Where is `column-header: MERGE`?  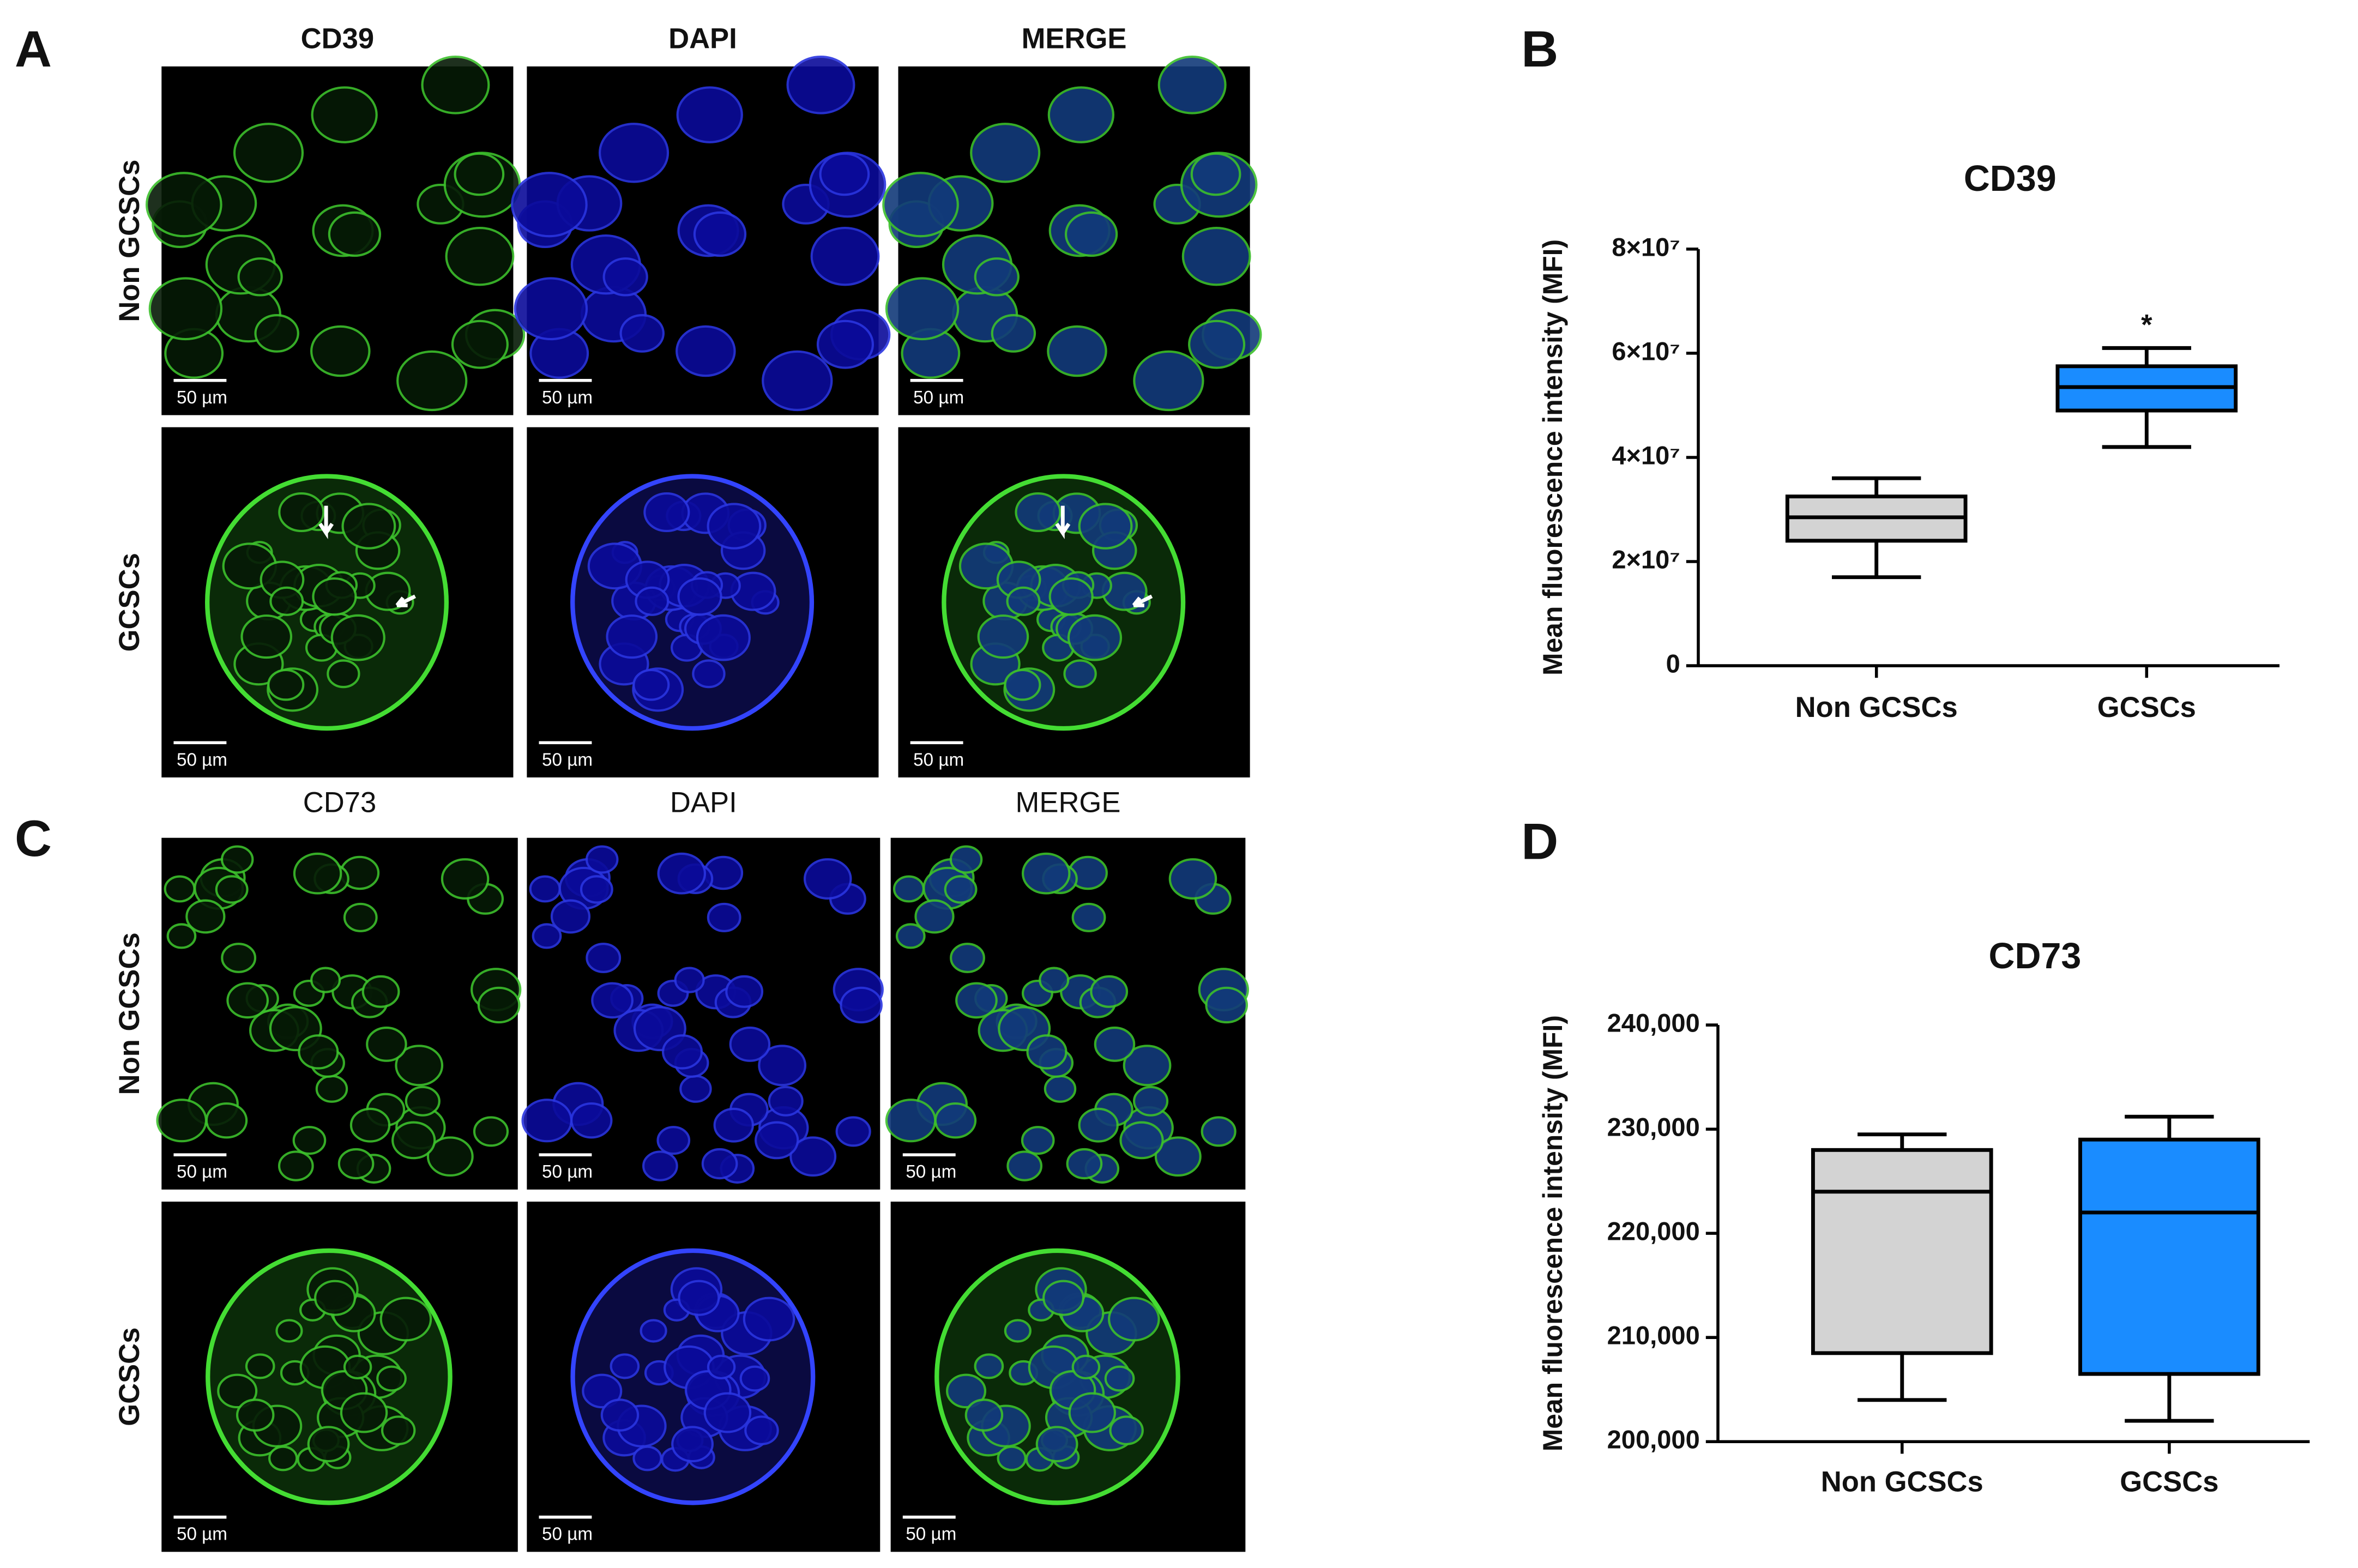 column-header: MERGE is located at coordinates (1074, 39).